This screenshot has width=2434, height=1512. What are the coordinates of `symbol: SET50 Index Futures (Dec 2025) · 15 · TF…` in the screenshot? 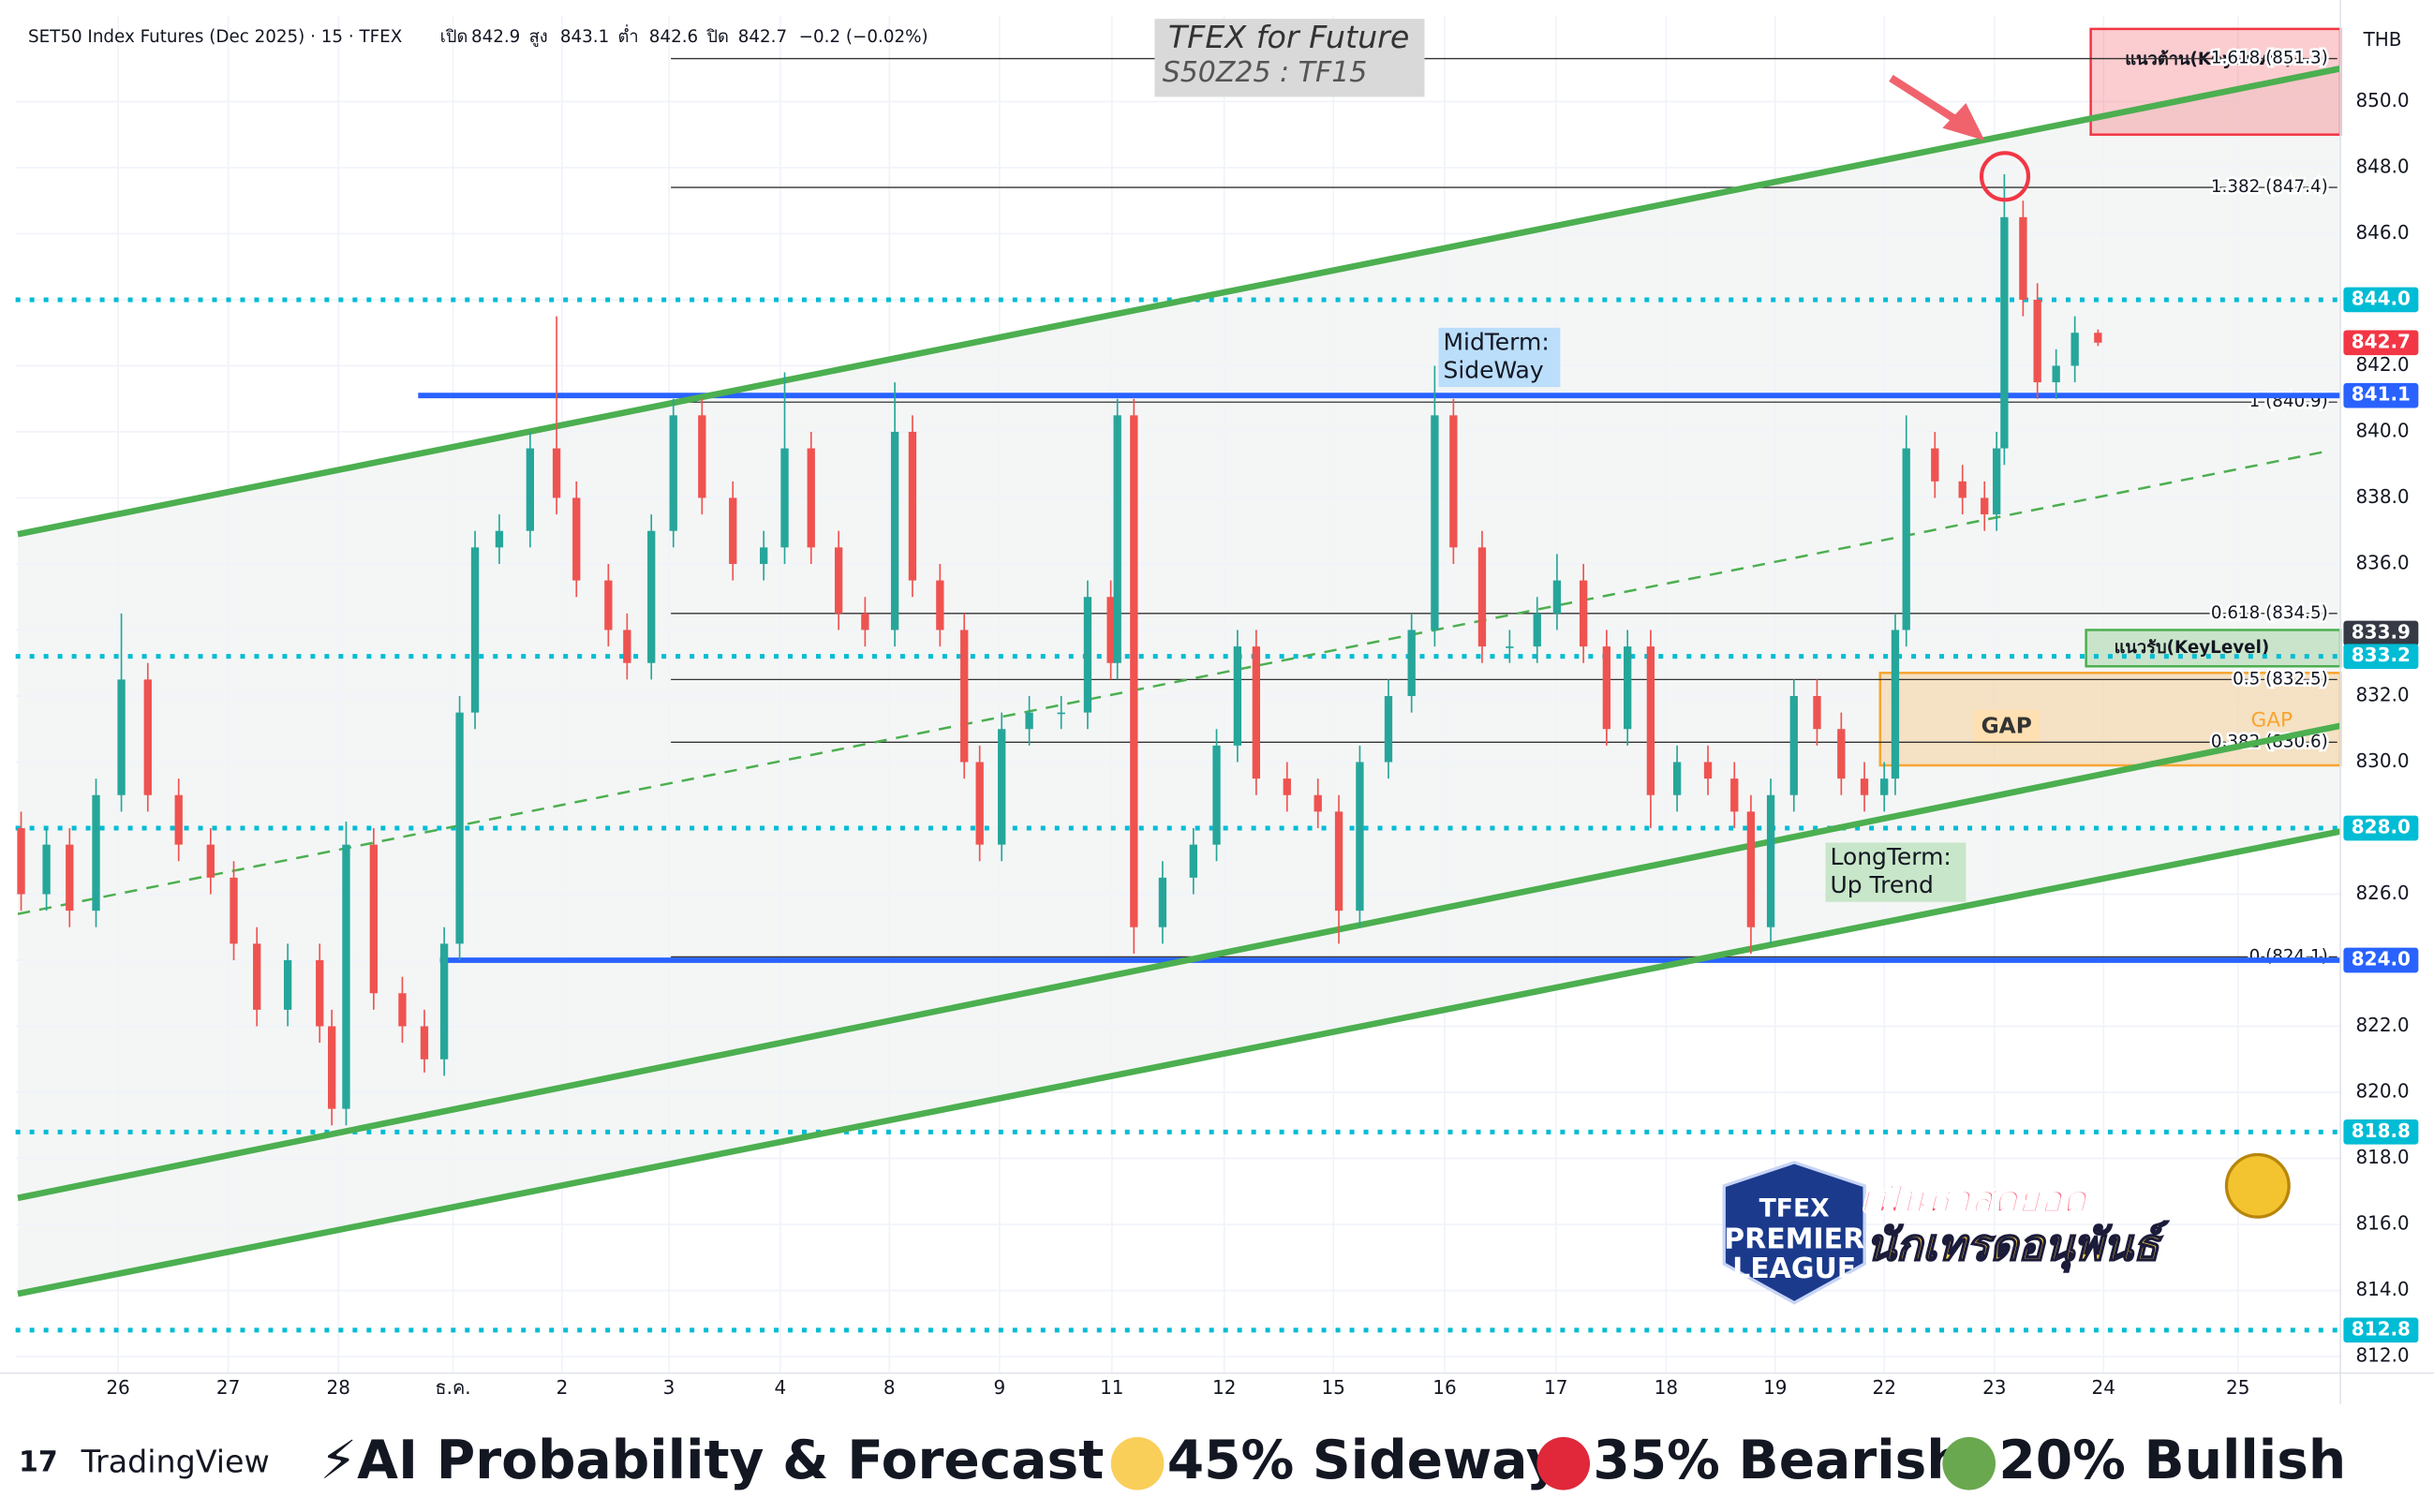 It's located at (215, 37).